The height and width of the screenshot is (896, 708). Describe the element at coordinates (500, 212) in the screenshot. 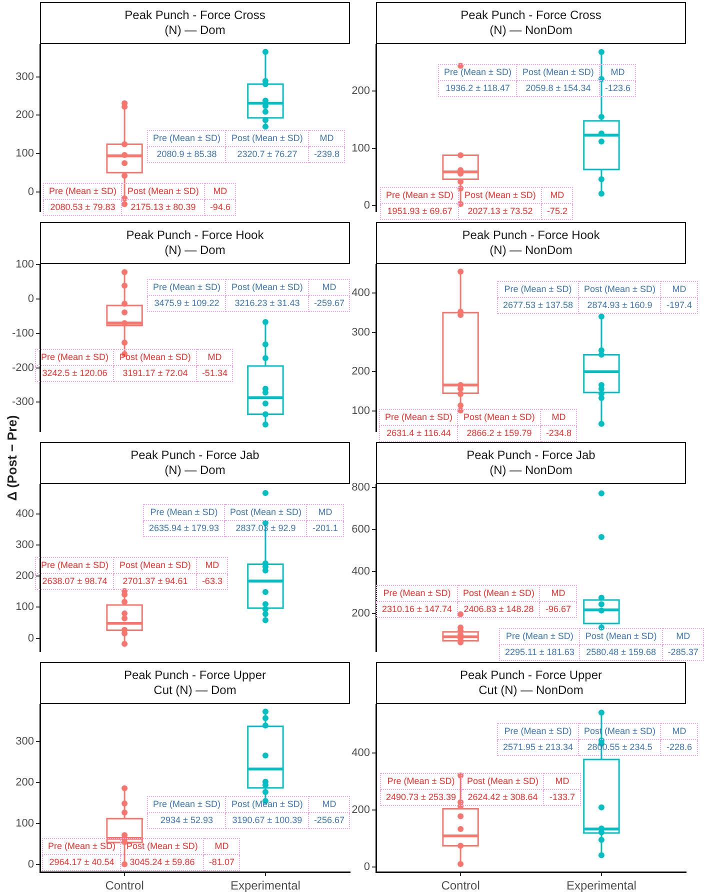

I see `annotation: 2027.13 ± 73.52` at that location.